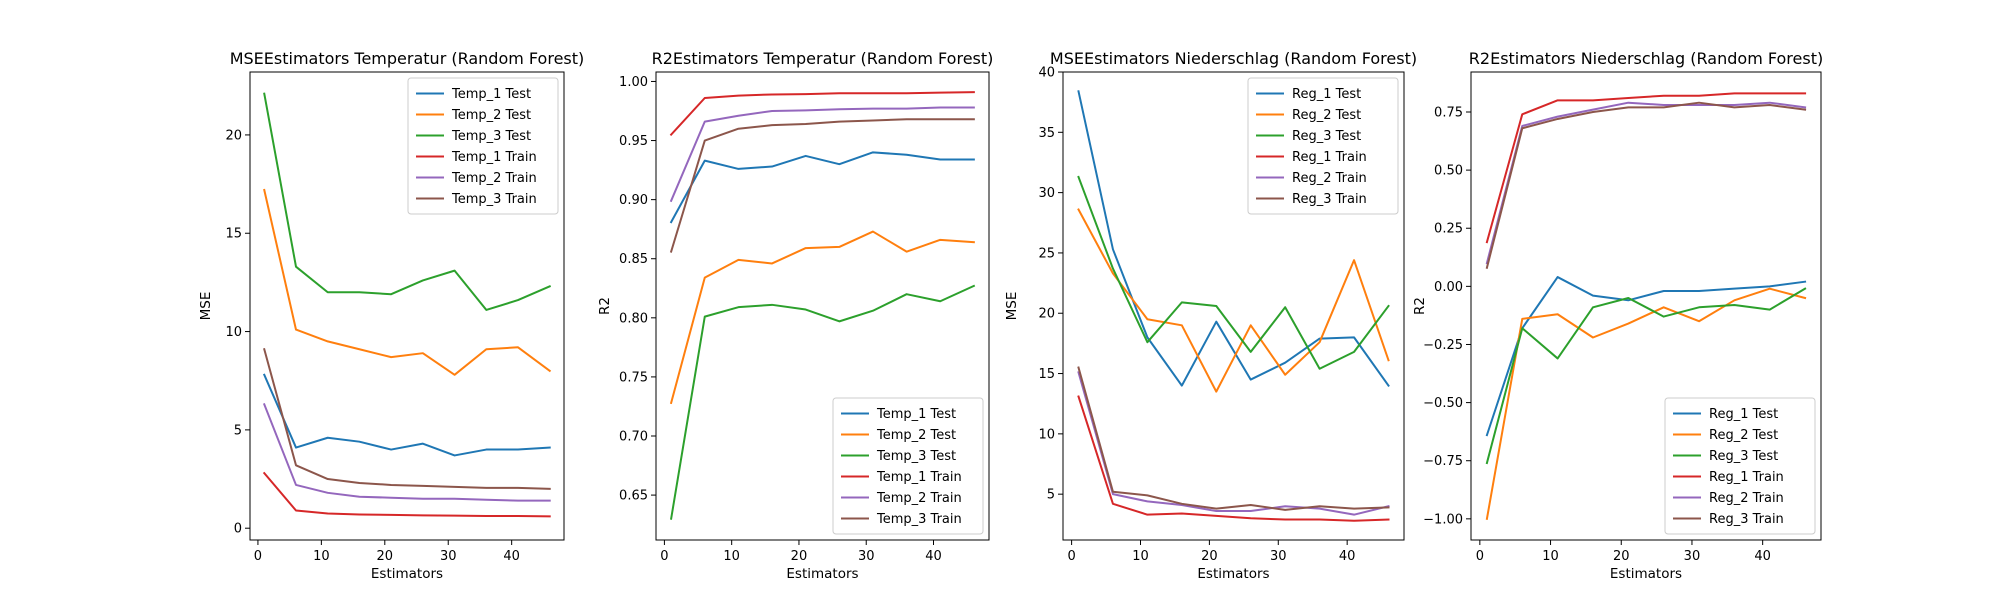 Image resolution: width=2000 pixels, height=600 pixels. I want to click on chart-title: R2Estimators Temperatur (Random Forest), so click(823, 58).